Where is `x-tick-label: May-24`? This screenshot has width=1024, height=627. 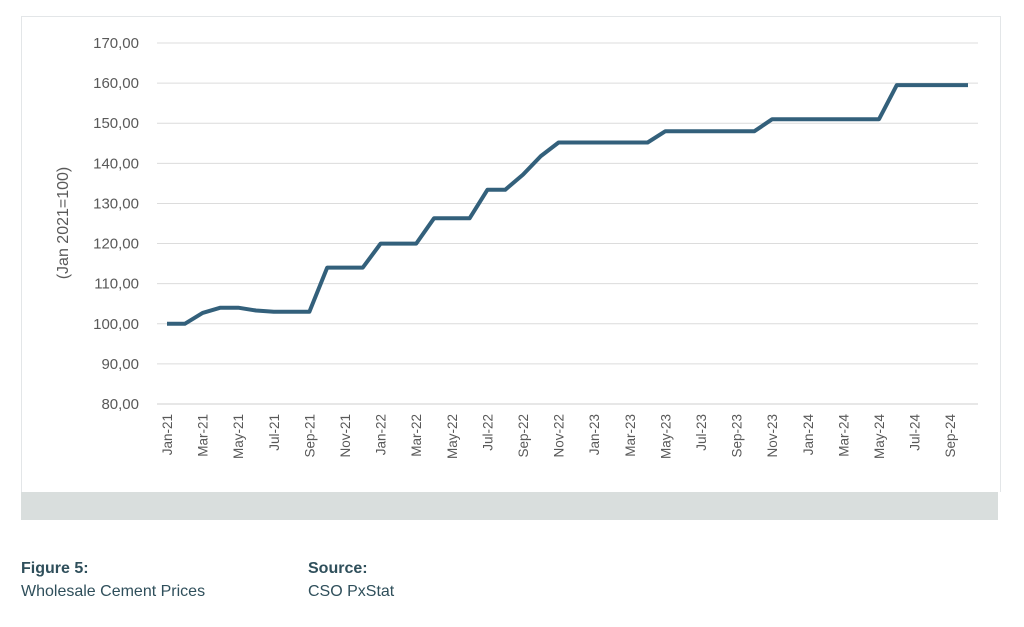 x-tick-label: May-24 is located at coordinates (879, 437).